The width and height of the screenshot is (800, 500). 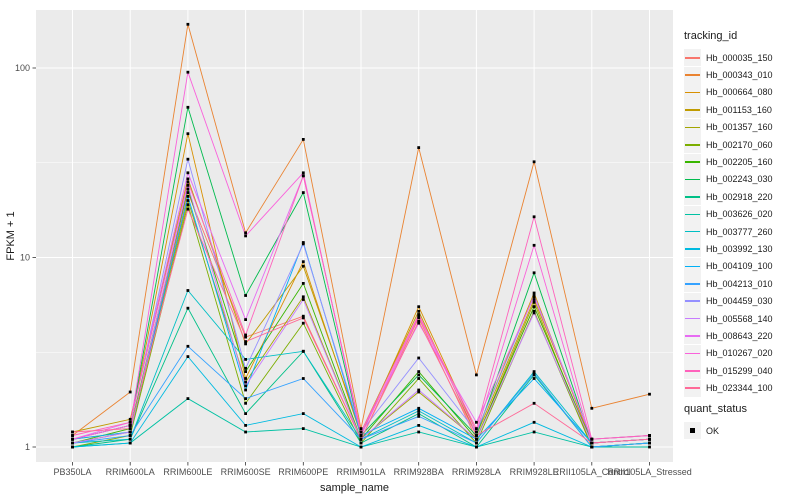 I want to click on legend-item: Hb_010267_020, so click(x=728, y=353).